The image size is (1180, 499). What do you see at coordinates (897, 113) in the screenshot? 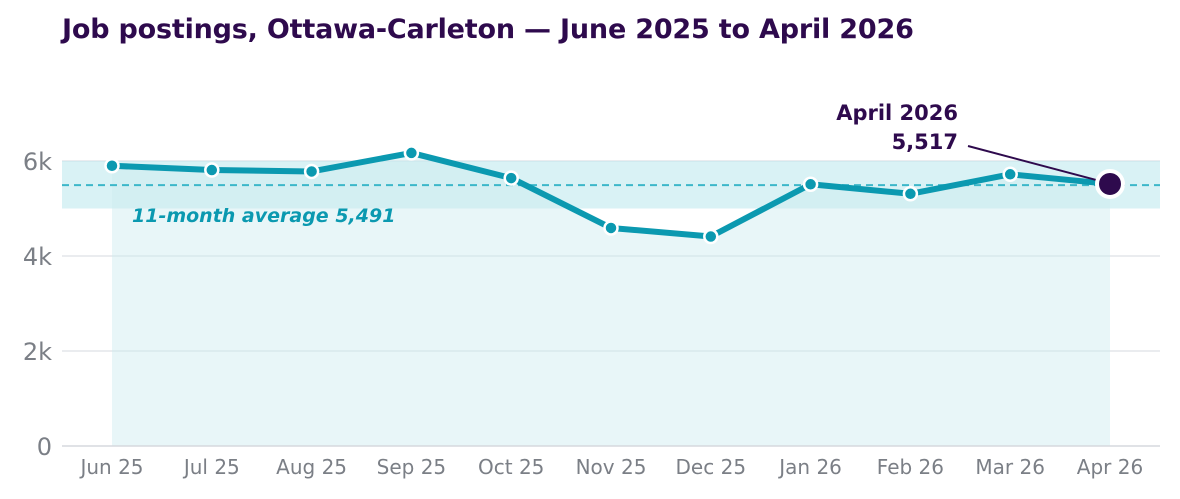
I see `callout-month-label: April 2026` at bounding box center [897, 113].